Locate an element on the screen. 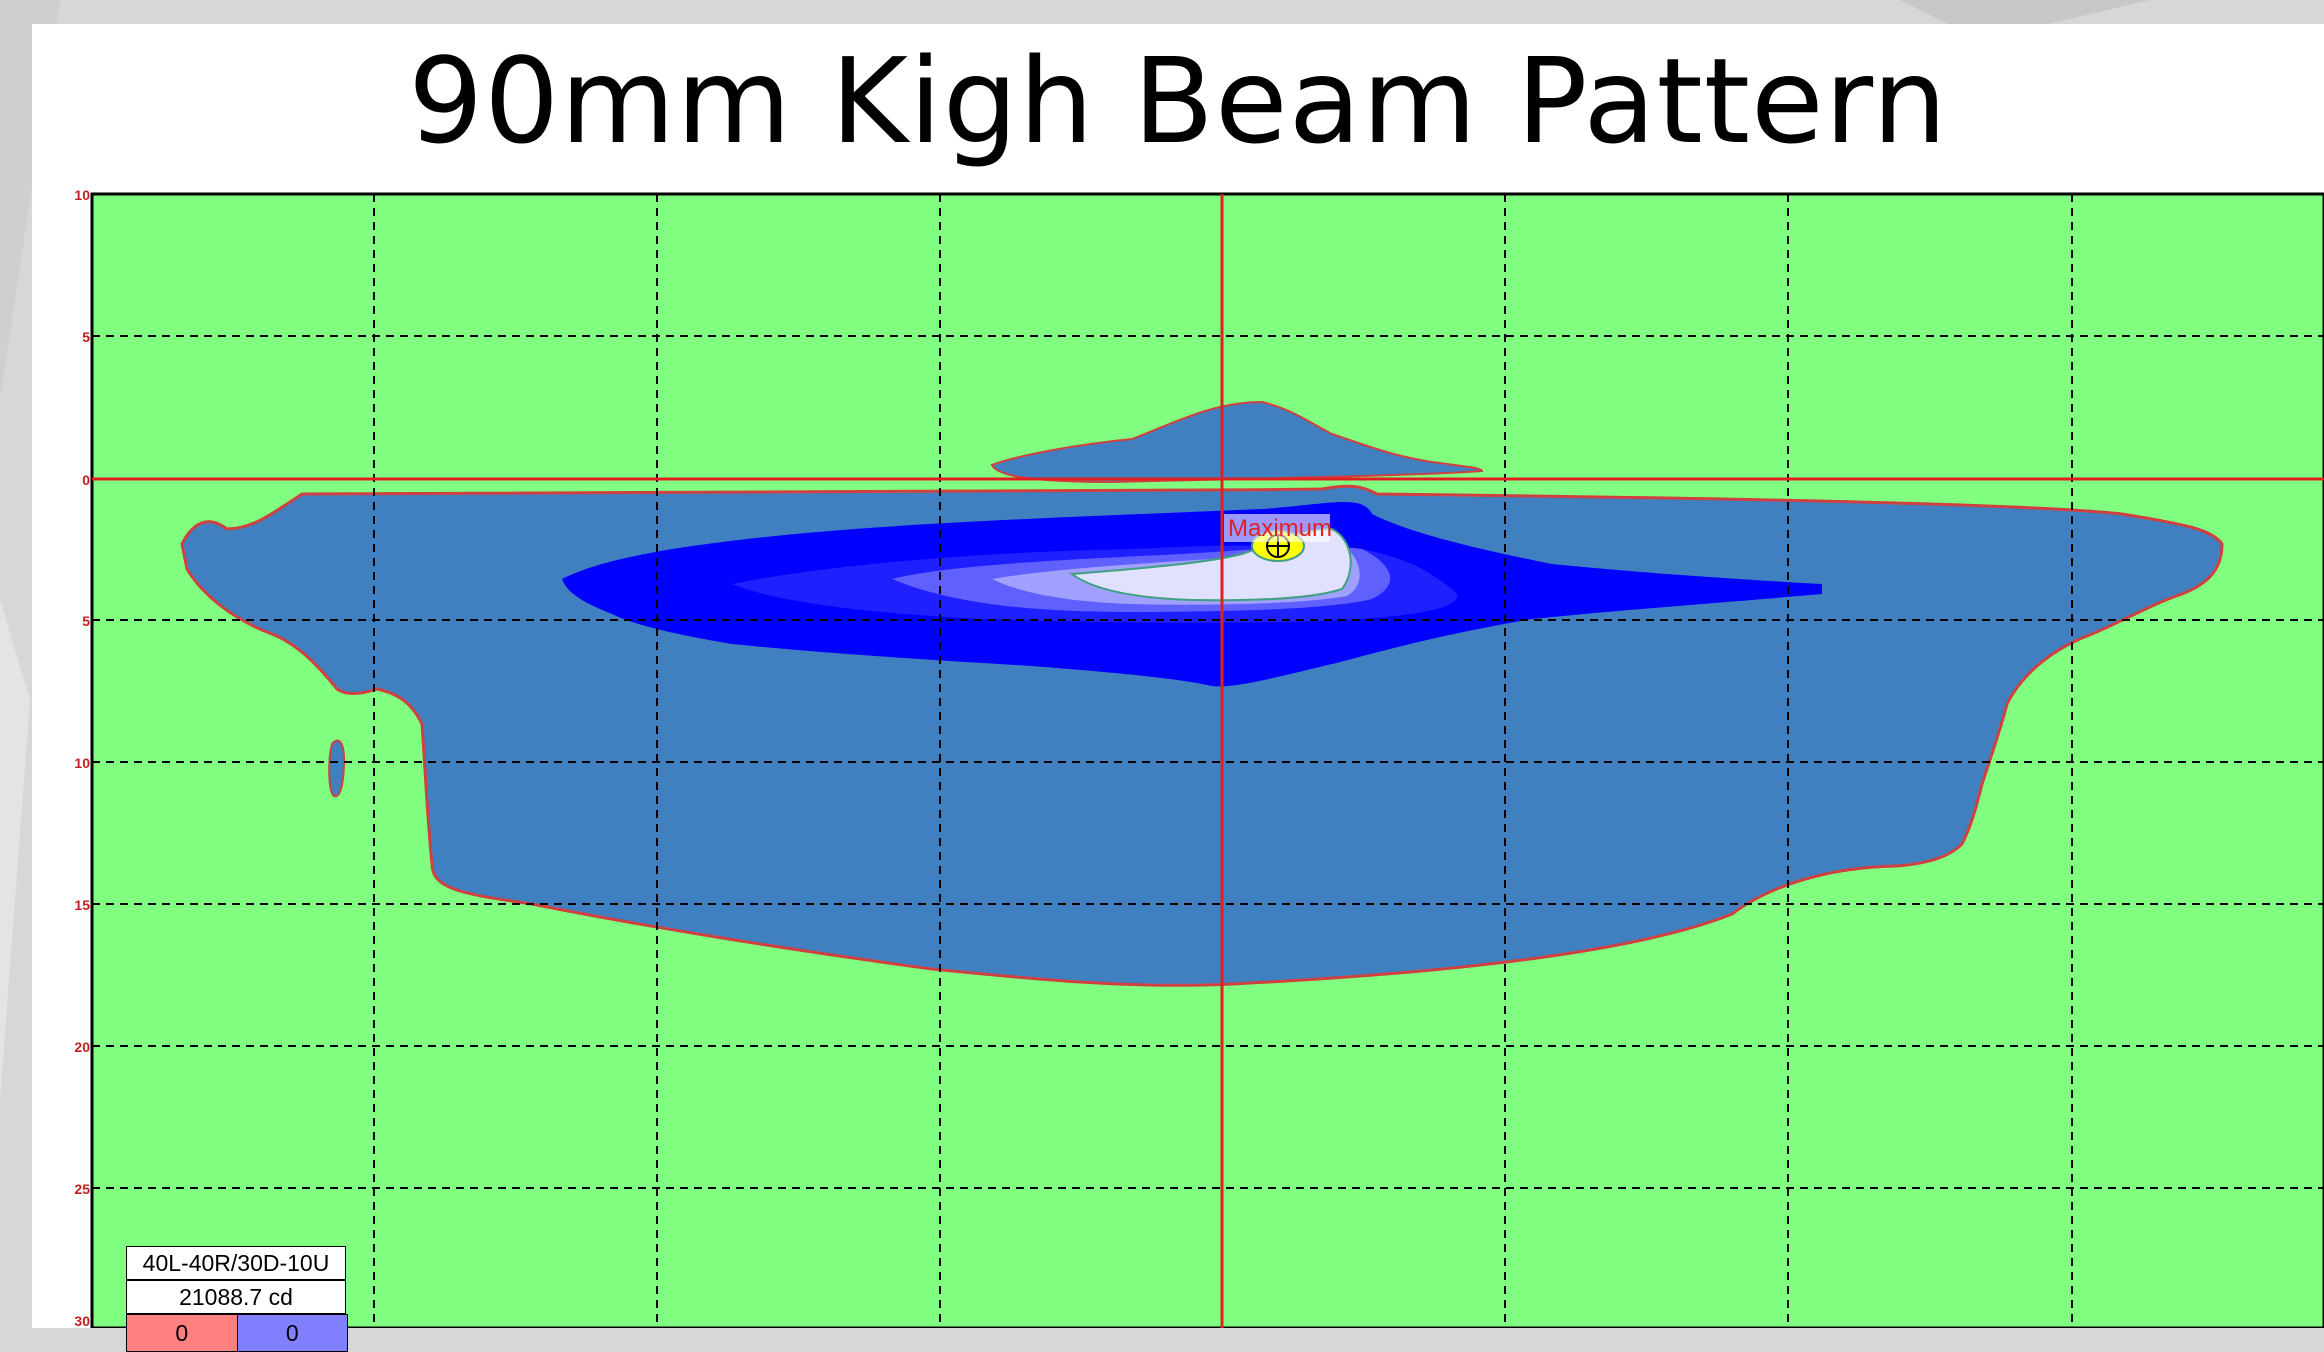  y-tick-label: 0 is located at coordinates (86, 480).